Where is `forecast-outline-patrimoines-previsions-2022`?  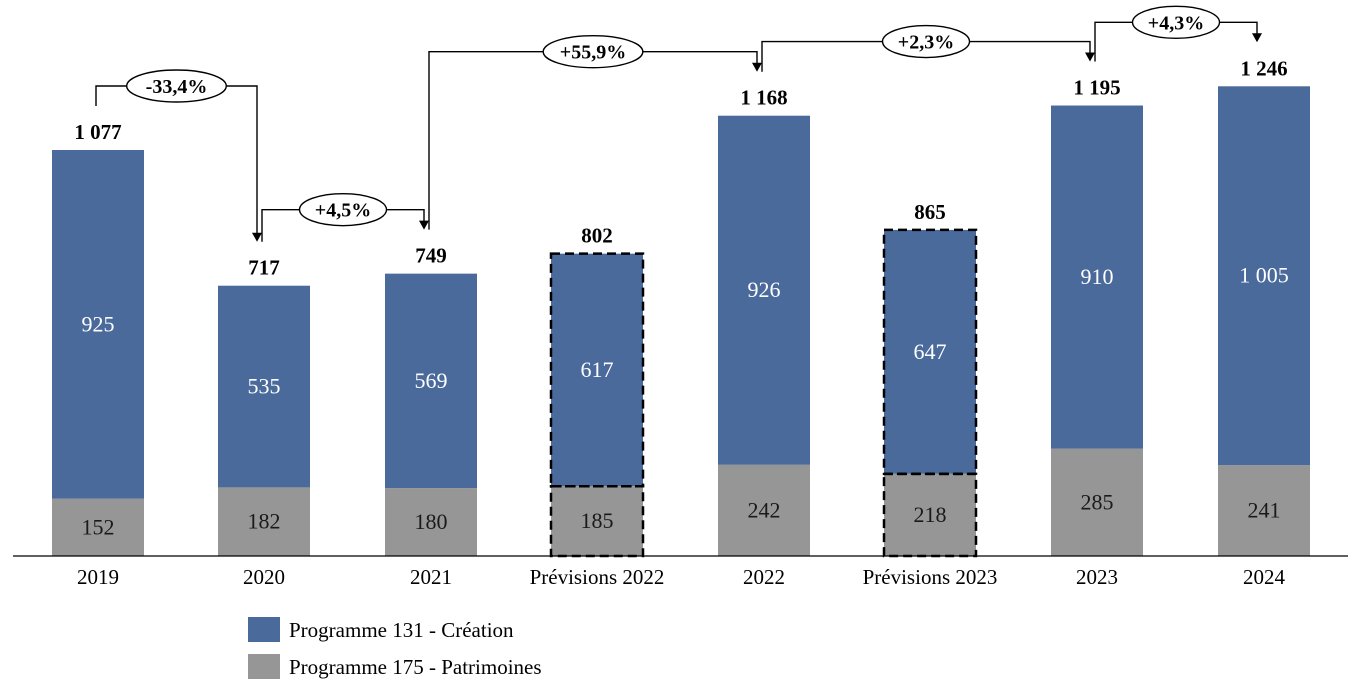 forecast-outline-patrimoines-previsions-2022 is located at coordinates (597, 521).